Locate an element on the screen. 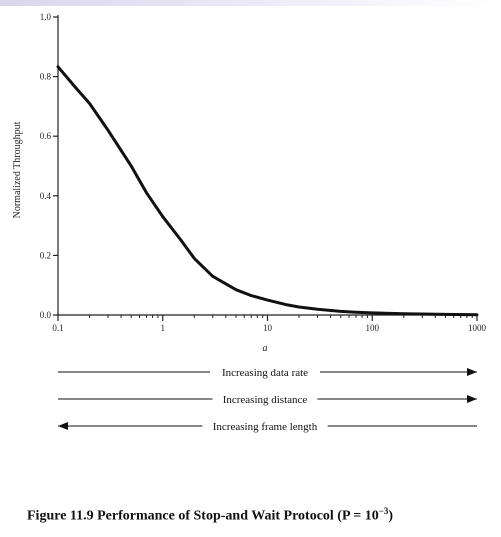 Image resolution: width=501 pixels, height=537 pixels. arrow-label: Increasing data rate is located at coordinates (265, 373).